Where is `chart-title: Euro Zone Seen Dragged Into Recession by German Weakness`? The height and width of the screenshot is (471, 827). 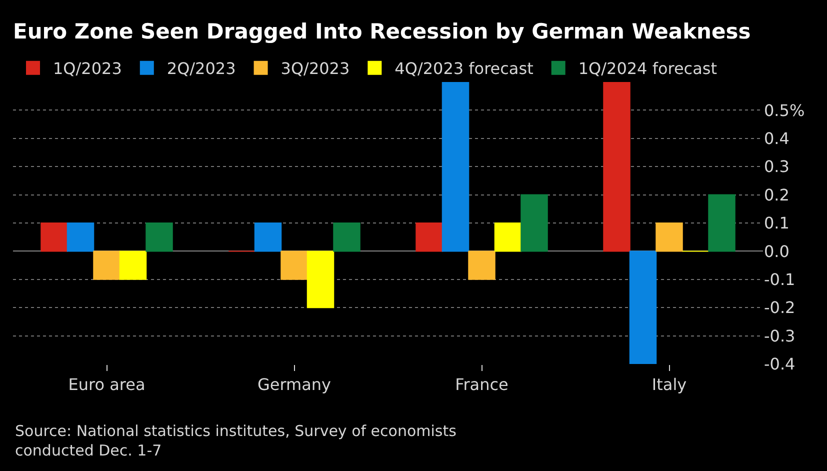
chart-title: Euro Zone Seen Dragged Into Recession by German Weakness is located at coordinates (382, 31).